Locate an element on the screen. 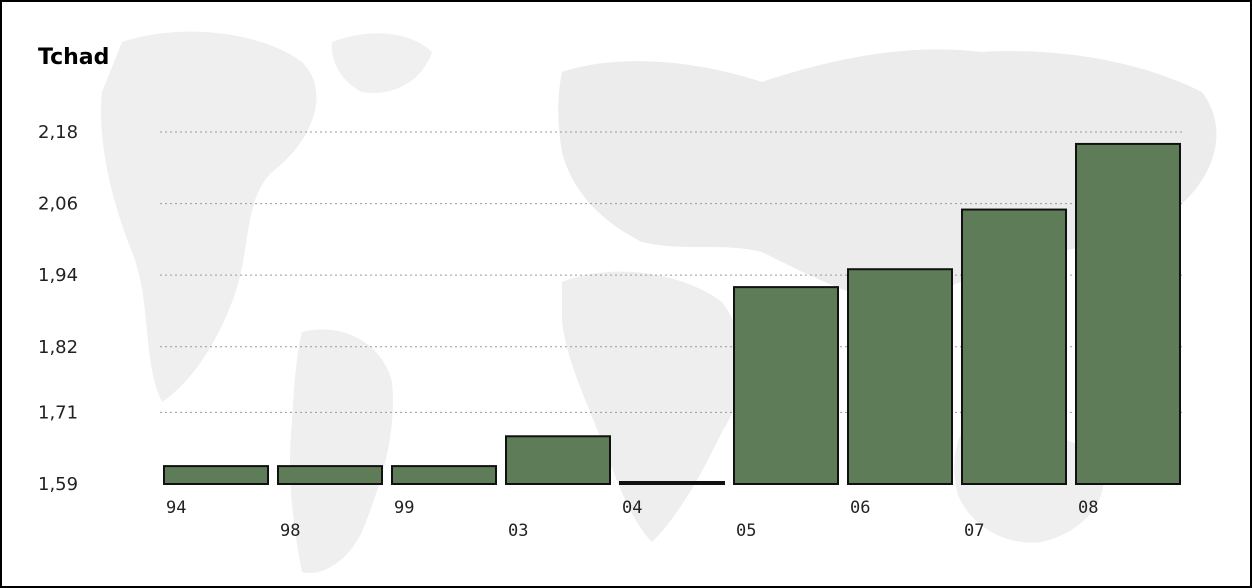 The width and height of the screenshot is (1252, 588). x-axis: 94 98 99 03 04 05 06 07 08 is located at coordinates (632, 519).